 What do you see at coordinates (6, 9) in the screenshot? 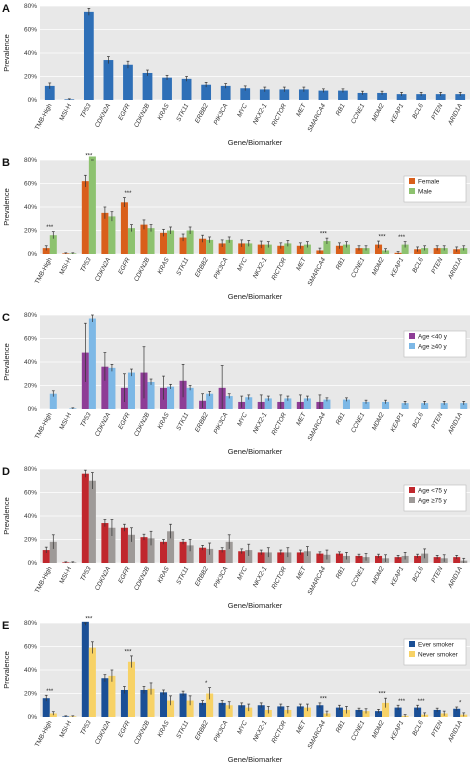
I see `panel-a-letter: A` at bounding box center [6, 9].